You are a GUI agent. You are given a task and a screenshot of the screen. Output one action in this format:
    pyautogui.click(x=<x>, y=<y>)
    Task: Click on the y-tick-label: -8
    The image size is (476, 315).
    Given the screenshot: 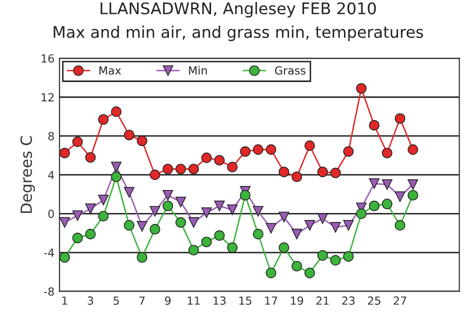 What is the action you would take?
    pyautogui.click(x=49, y=291)
    